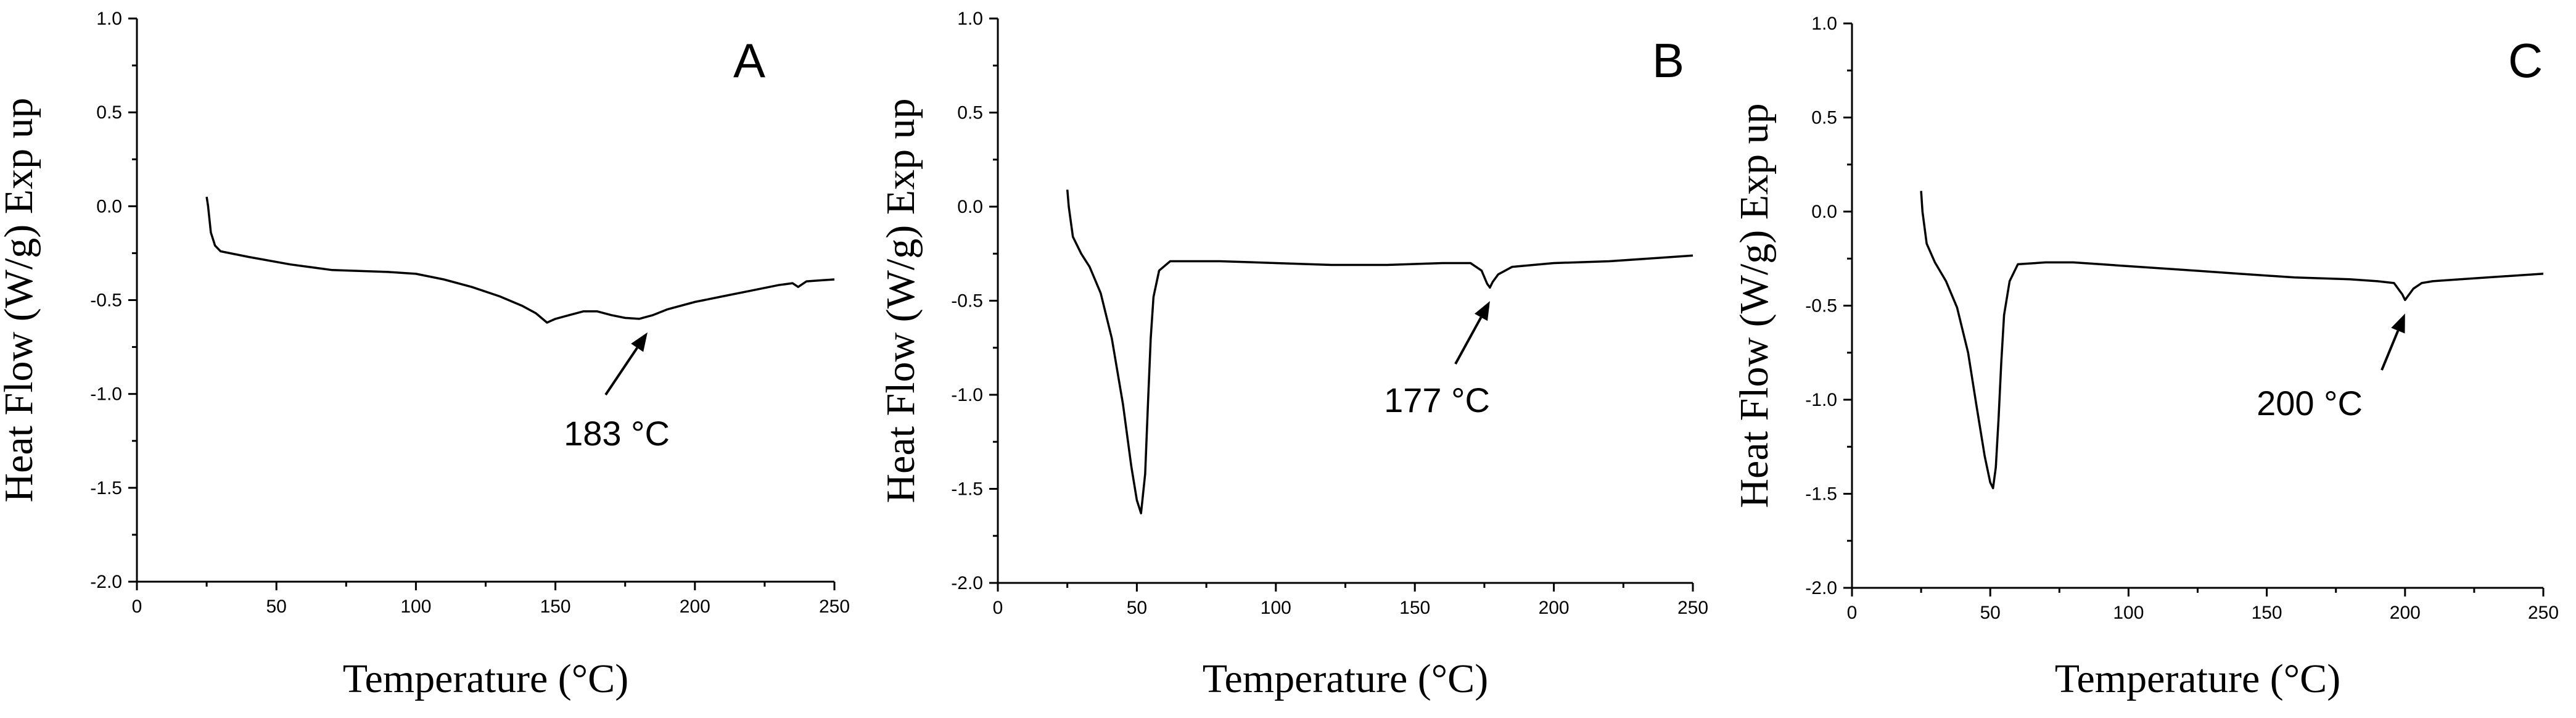  Describe the element at coordinates (1668, 60) in the screenshot. I see `panel-letter: B` at that location.